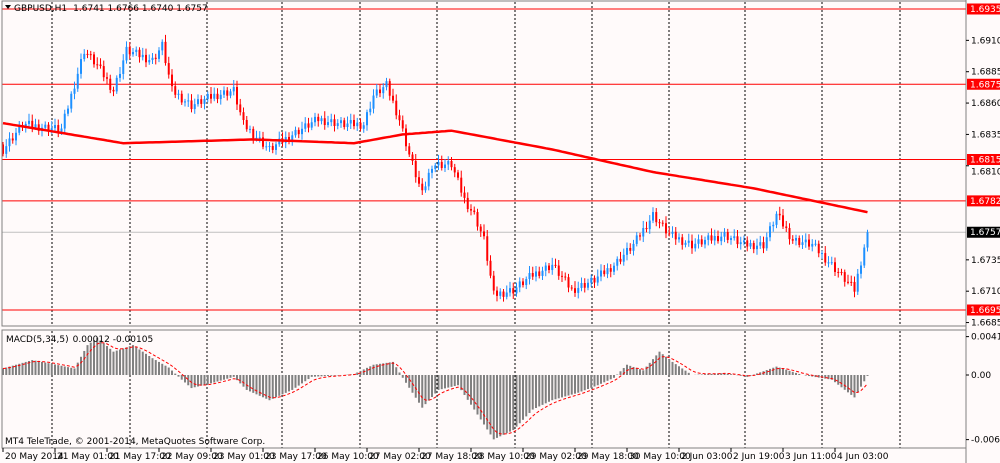 The width and height of the screenshot is (1000, 463). What do you see at coordinates (985, 104) in the screenshot?
I see `price-tick-label: 1.6860` at bounding box center [985, 104].